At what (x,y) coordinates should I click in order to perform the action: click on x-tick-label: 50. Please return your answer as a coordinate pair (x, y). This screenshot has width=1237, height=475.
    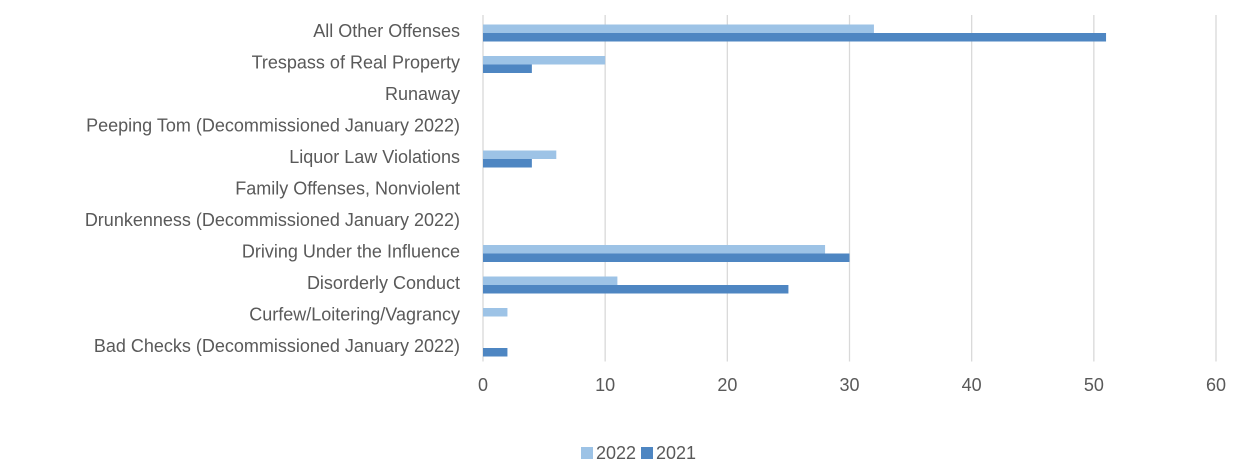
    Looking at the image, I should click on (1094, 385).